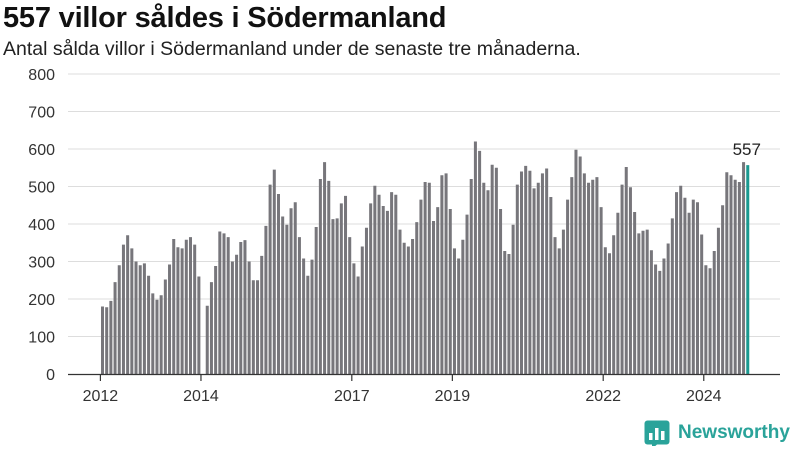  What do you see at coordinates (704, 396) in the screenshot?
I see `x-tick-label: 2024` at bounding box center [704, 396].